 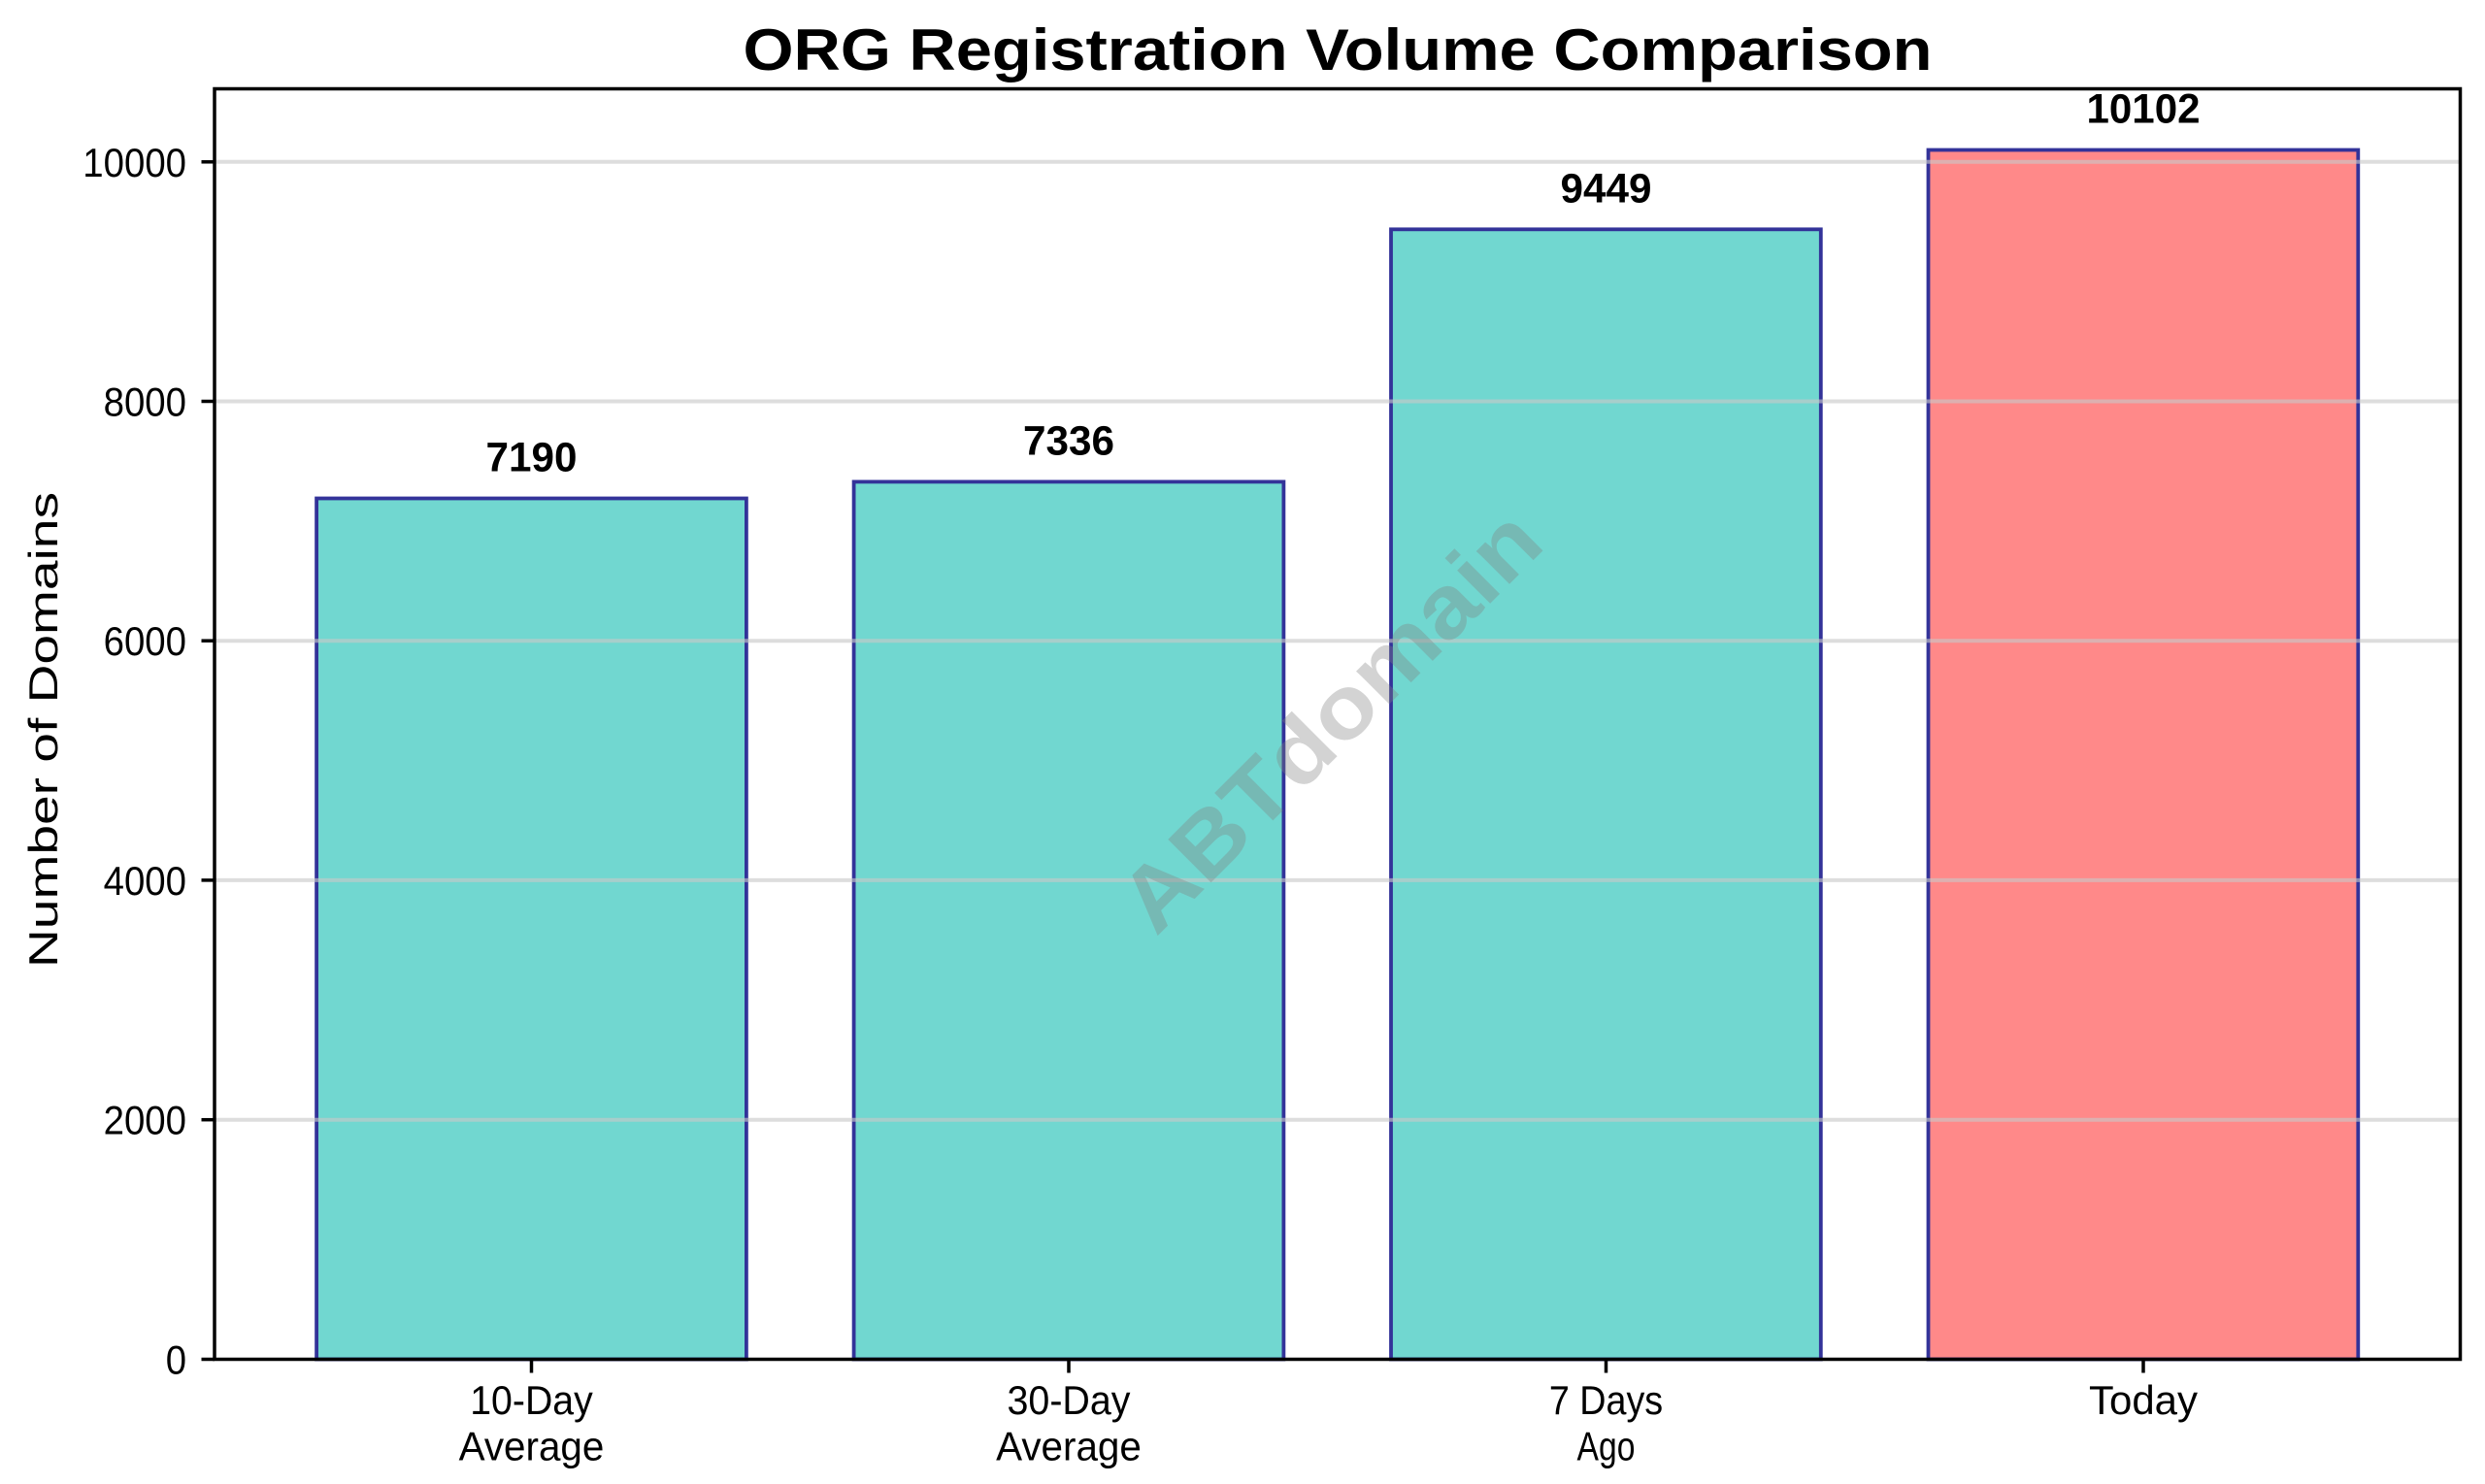 I want to click on svg-text: 30-Day, so click(x=1070, y=1400).